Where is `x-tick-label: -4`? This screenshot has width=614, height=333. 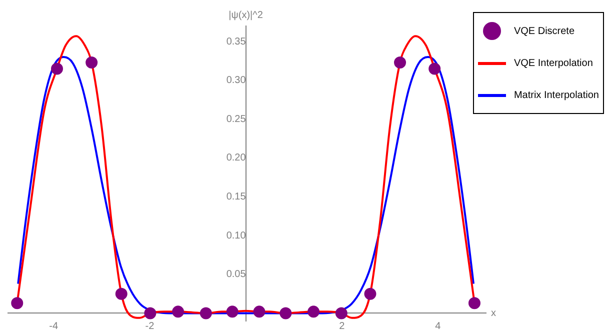
x-tick-label: -4 is located at coordinates (54, 326).